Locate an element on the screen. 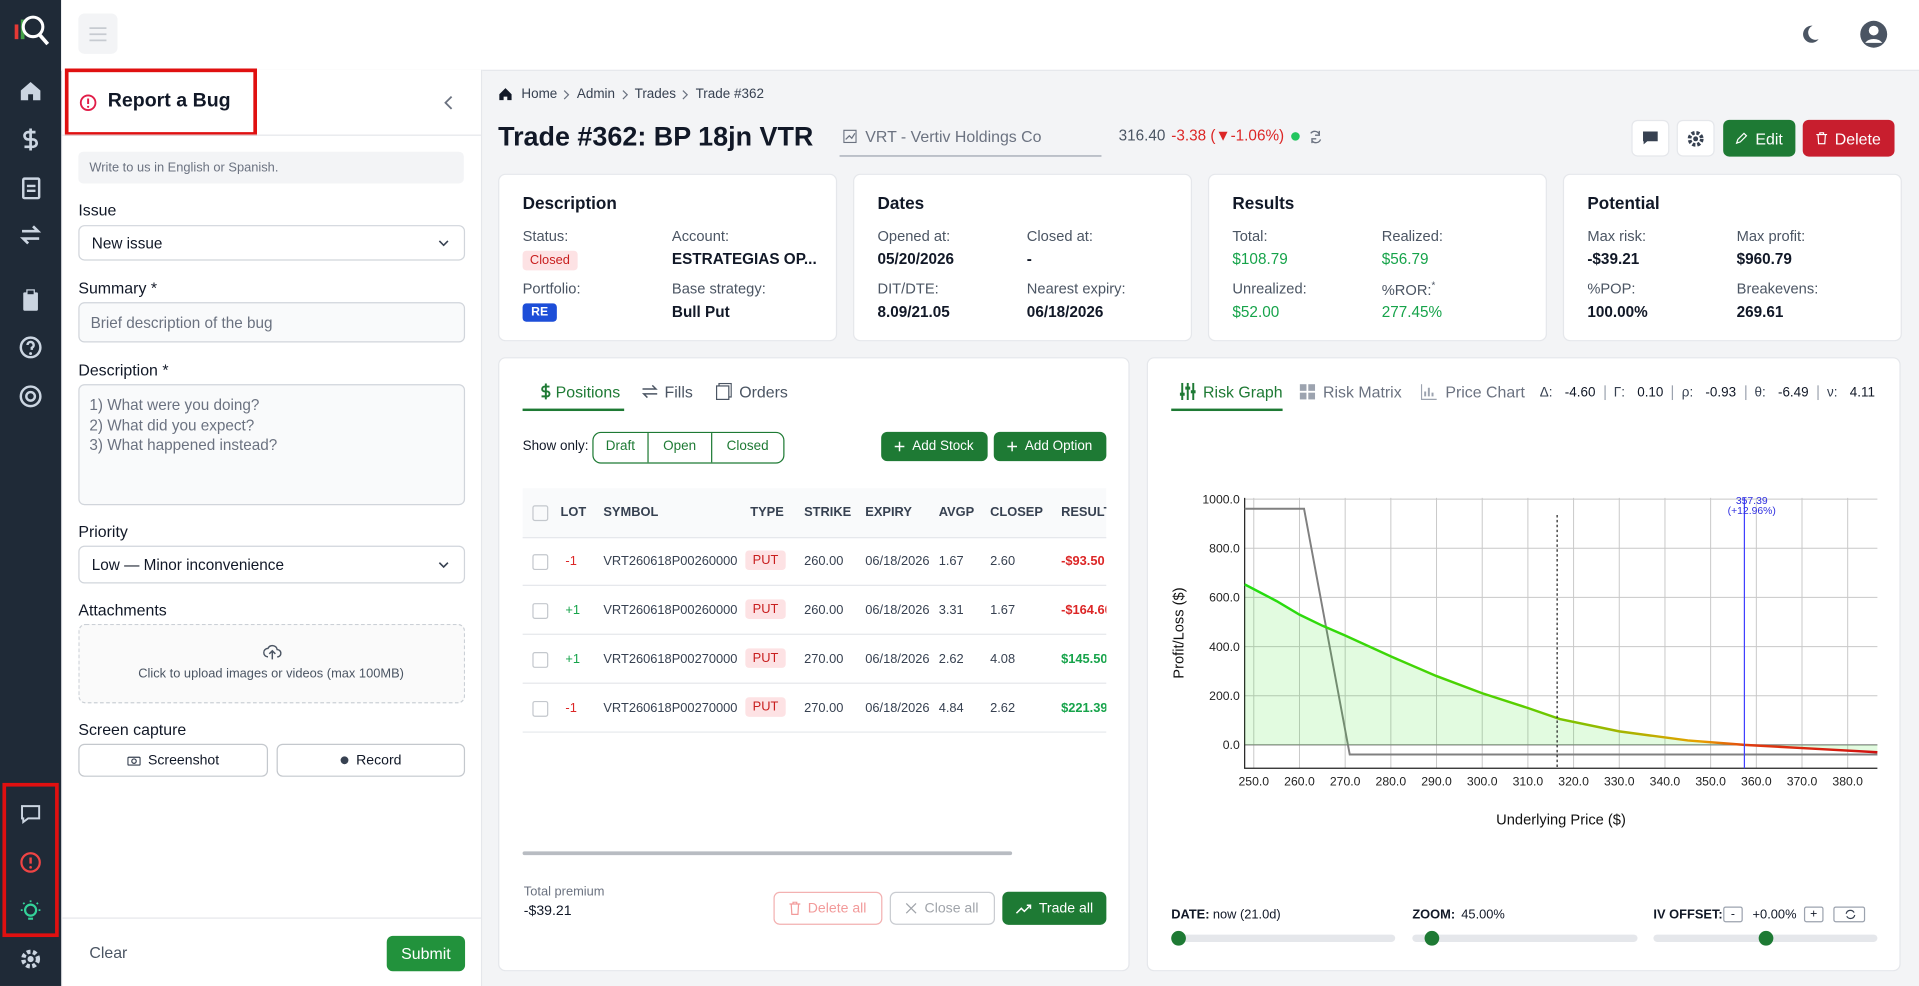  divider is located at coordinates (271, 918).